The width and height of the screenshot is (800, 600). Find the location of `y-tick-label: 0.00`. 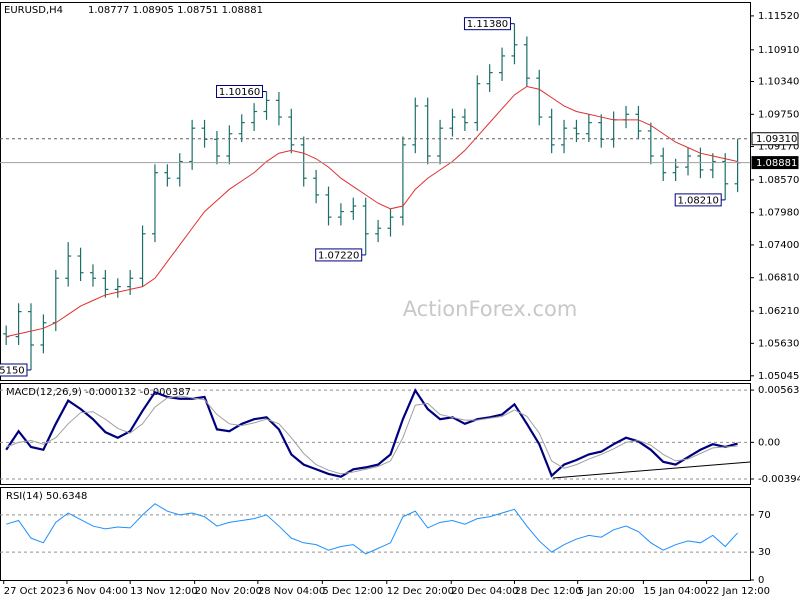

y-tick-label: 0.00 is located at coordinates (769, 442).